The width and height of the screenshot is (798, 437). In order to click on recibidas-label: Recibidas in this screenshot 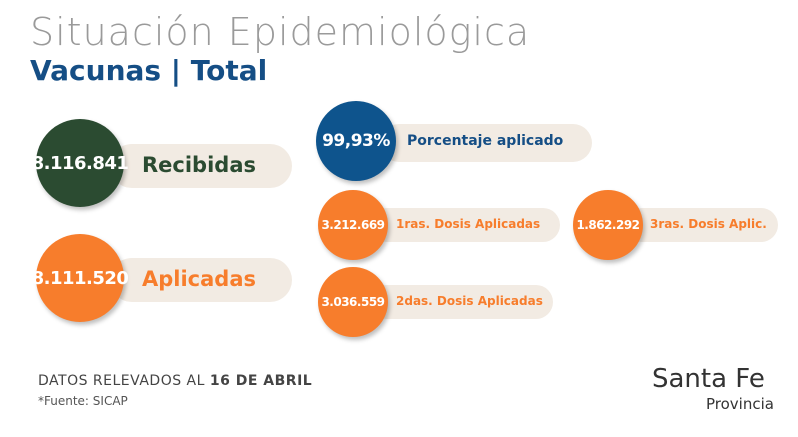, I will do `click(199, 165)`.